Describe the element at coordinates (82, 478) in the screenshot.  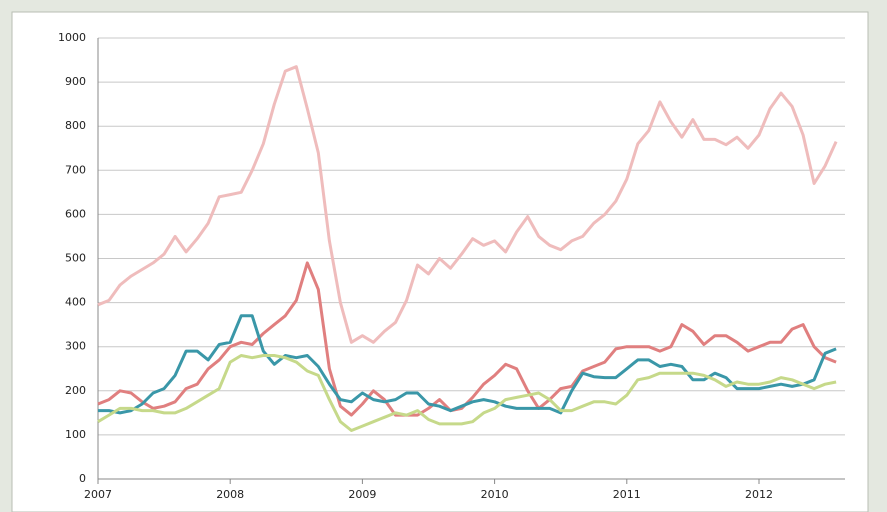
I see `y-tick-label: 0` at that location.